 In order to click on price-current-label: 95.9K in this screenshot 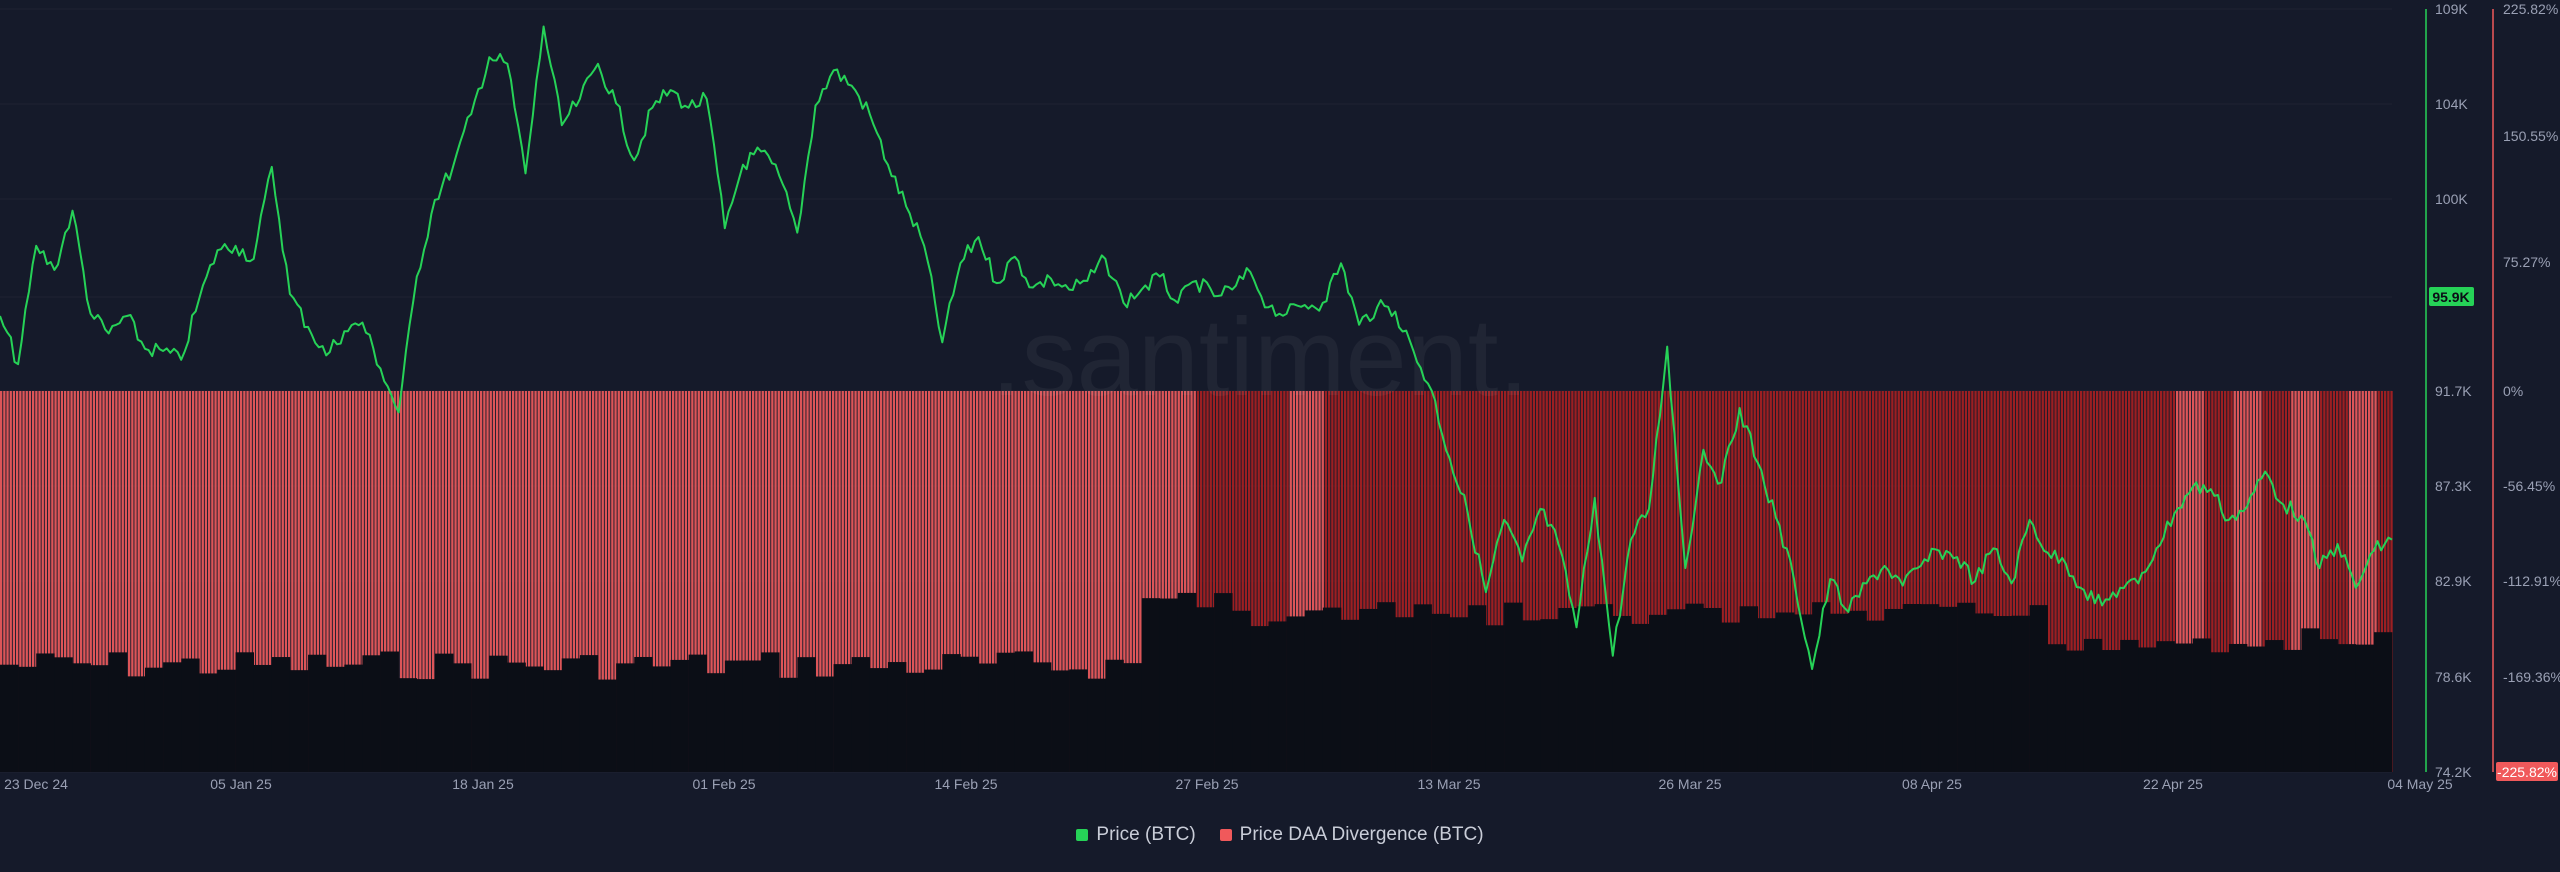, I will do `click(2450, 297)`.